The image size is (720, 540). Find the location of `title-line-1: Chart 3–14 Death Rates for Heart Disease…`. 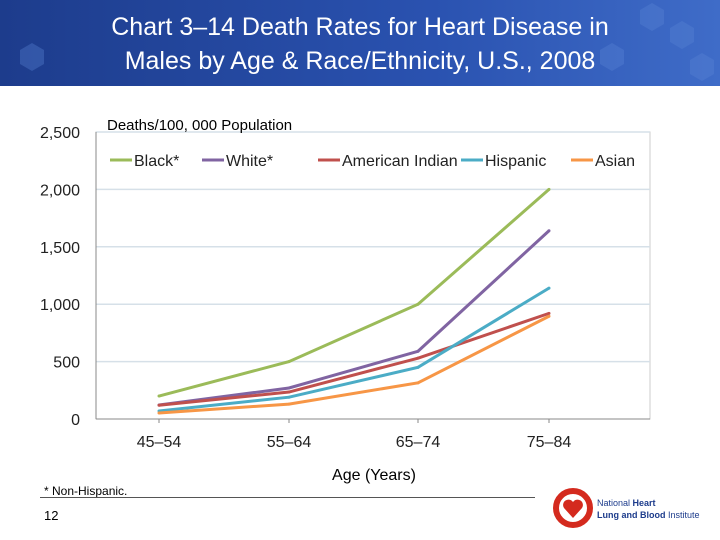

title-line-1: Chart 3–14 Death Rates for Heart Disease… is located at coordinates (360, 27).